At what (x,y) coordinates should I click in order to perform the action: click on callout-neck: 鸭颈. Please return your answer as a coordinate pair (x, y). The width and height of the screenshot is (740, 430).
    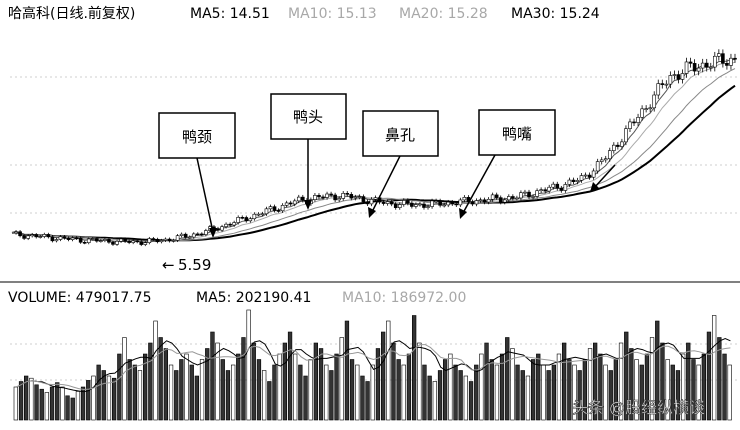
    Looking at the image, I should click on (197, 175).